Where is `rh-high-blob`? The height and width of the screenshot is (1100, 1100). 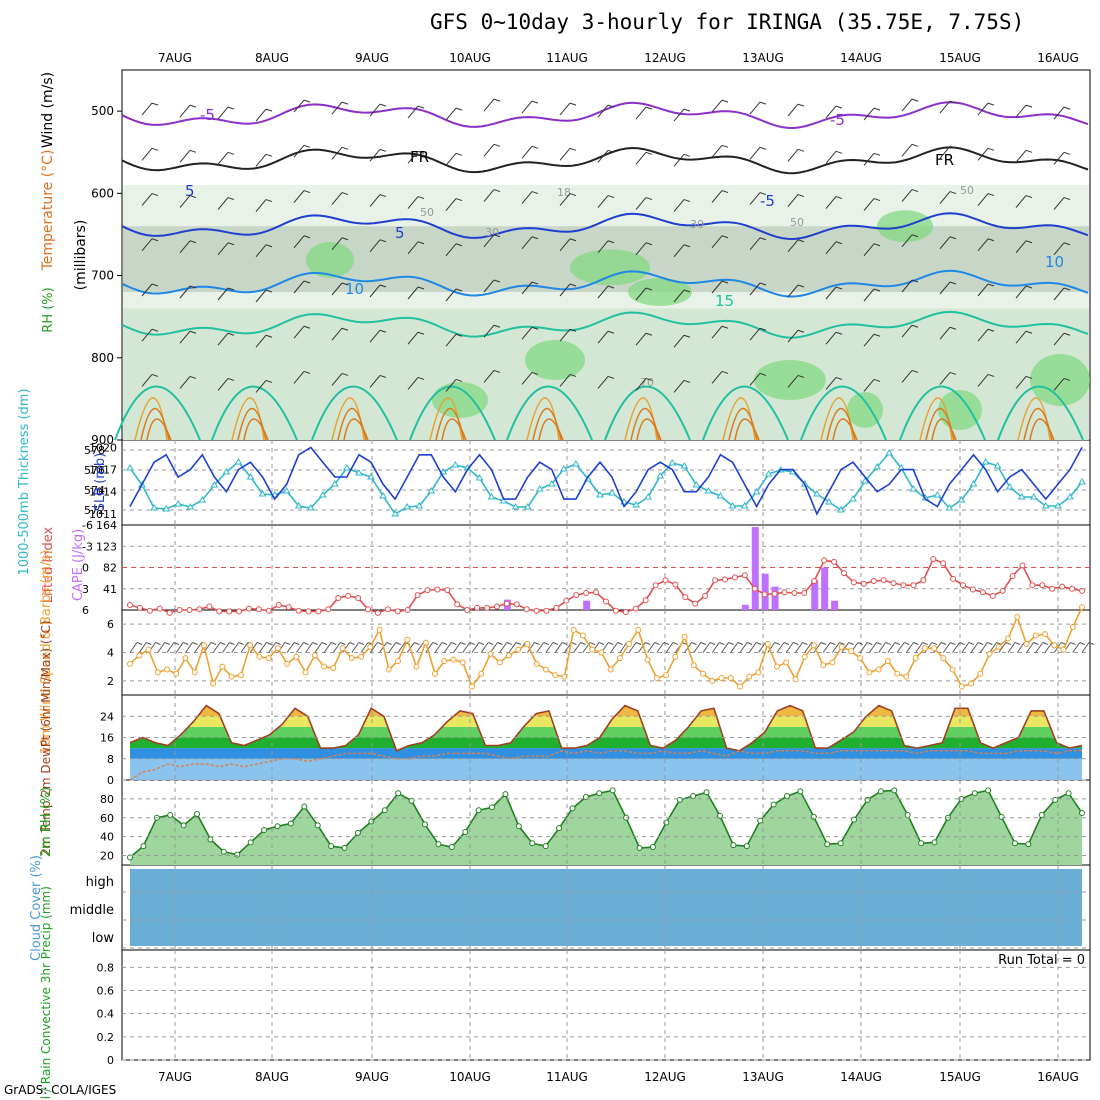 rh-high-blob is located at coordinates (790, 380).